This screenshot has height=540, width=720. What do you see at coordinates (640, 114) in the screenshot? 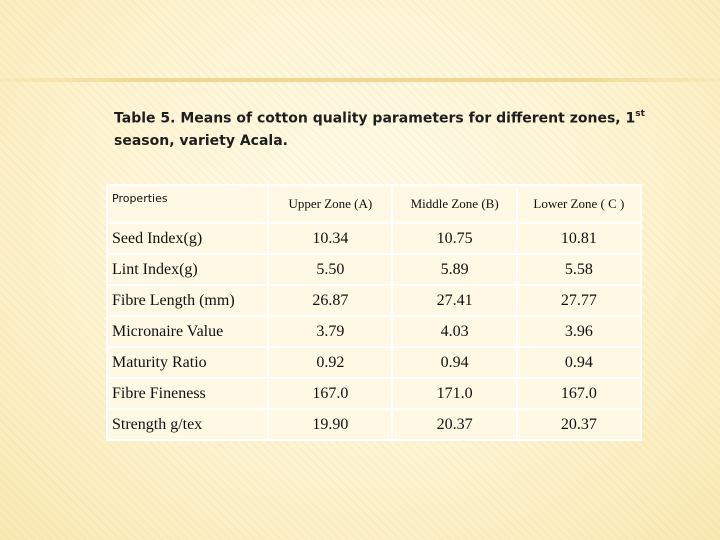
I see `caption-superscript: st` at bounding box center [640, 114].